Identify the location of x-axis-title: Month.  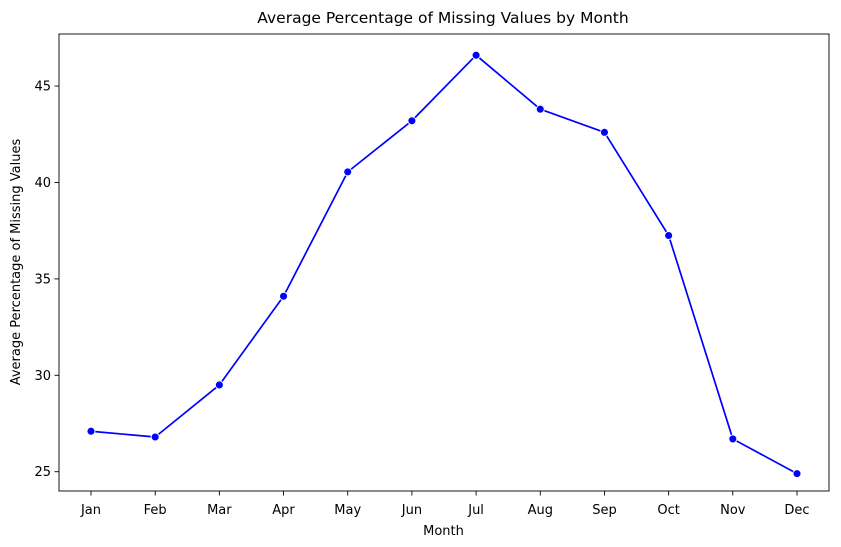
(443, 531).